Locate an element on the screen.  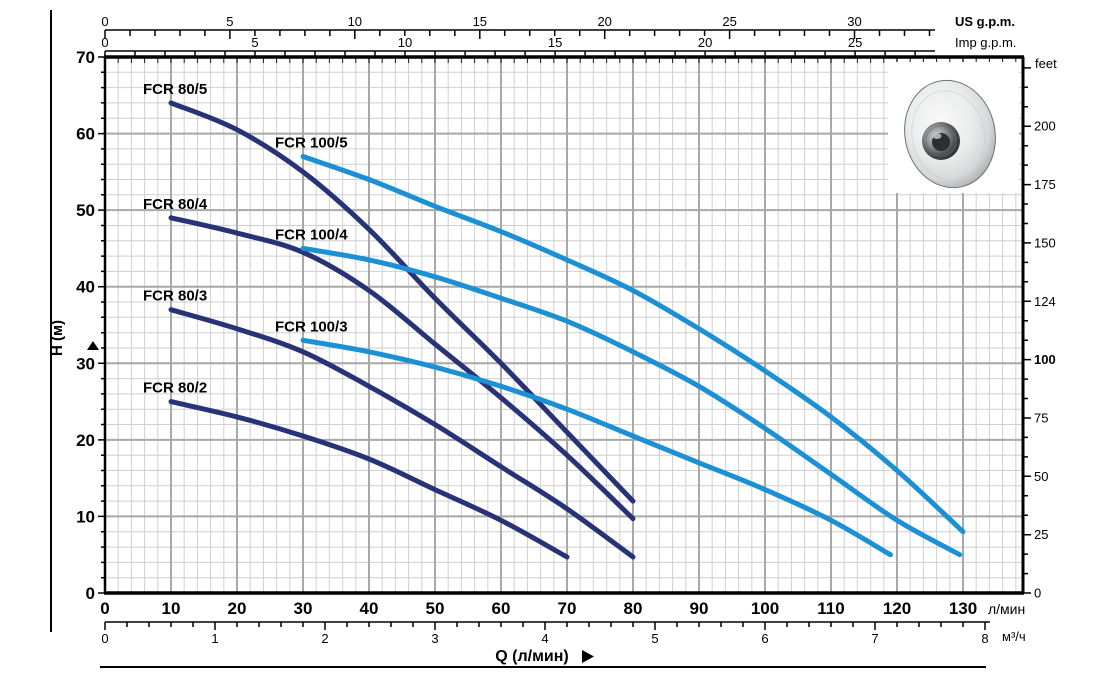
svg-text: 90 is located at coordinates (699, 608).